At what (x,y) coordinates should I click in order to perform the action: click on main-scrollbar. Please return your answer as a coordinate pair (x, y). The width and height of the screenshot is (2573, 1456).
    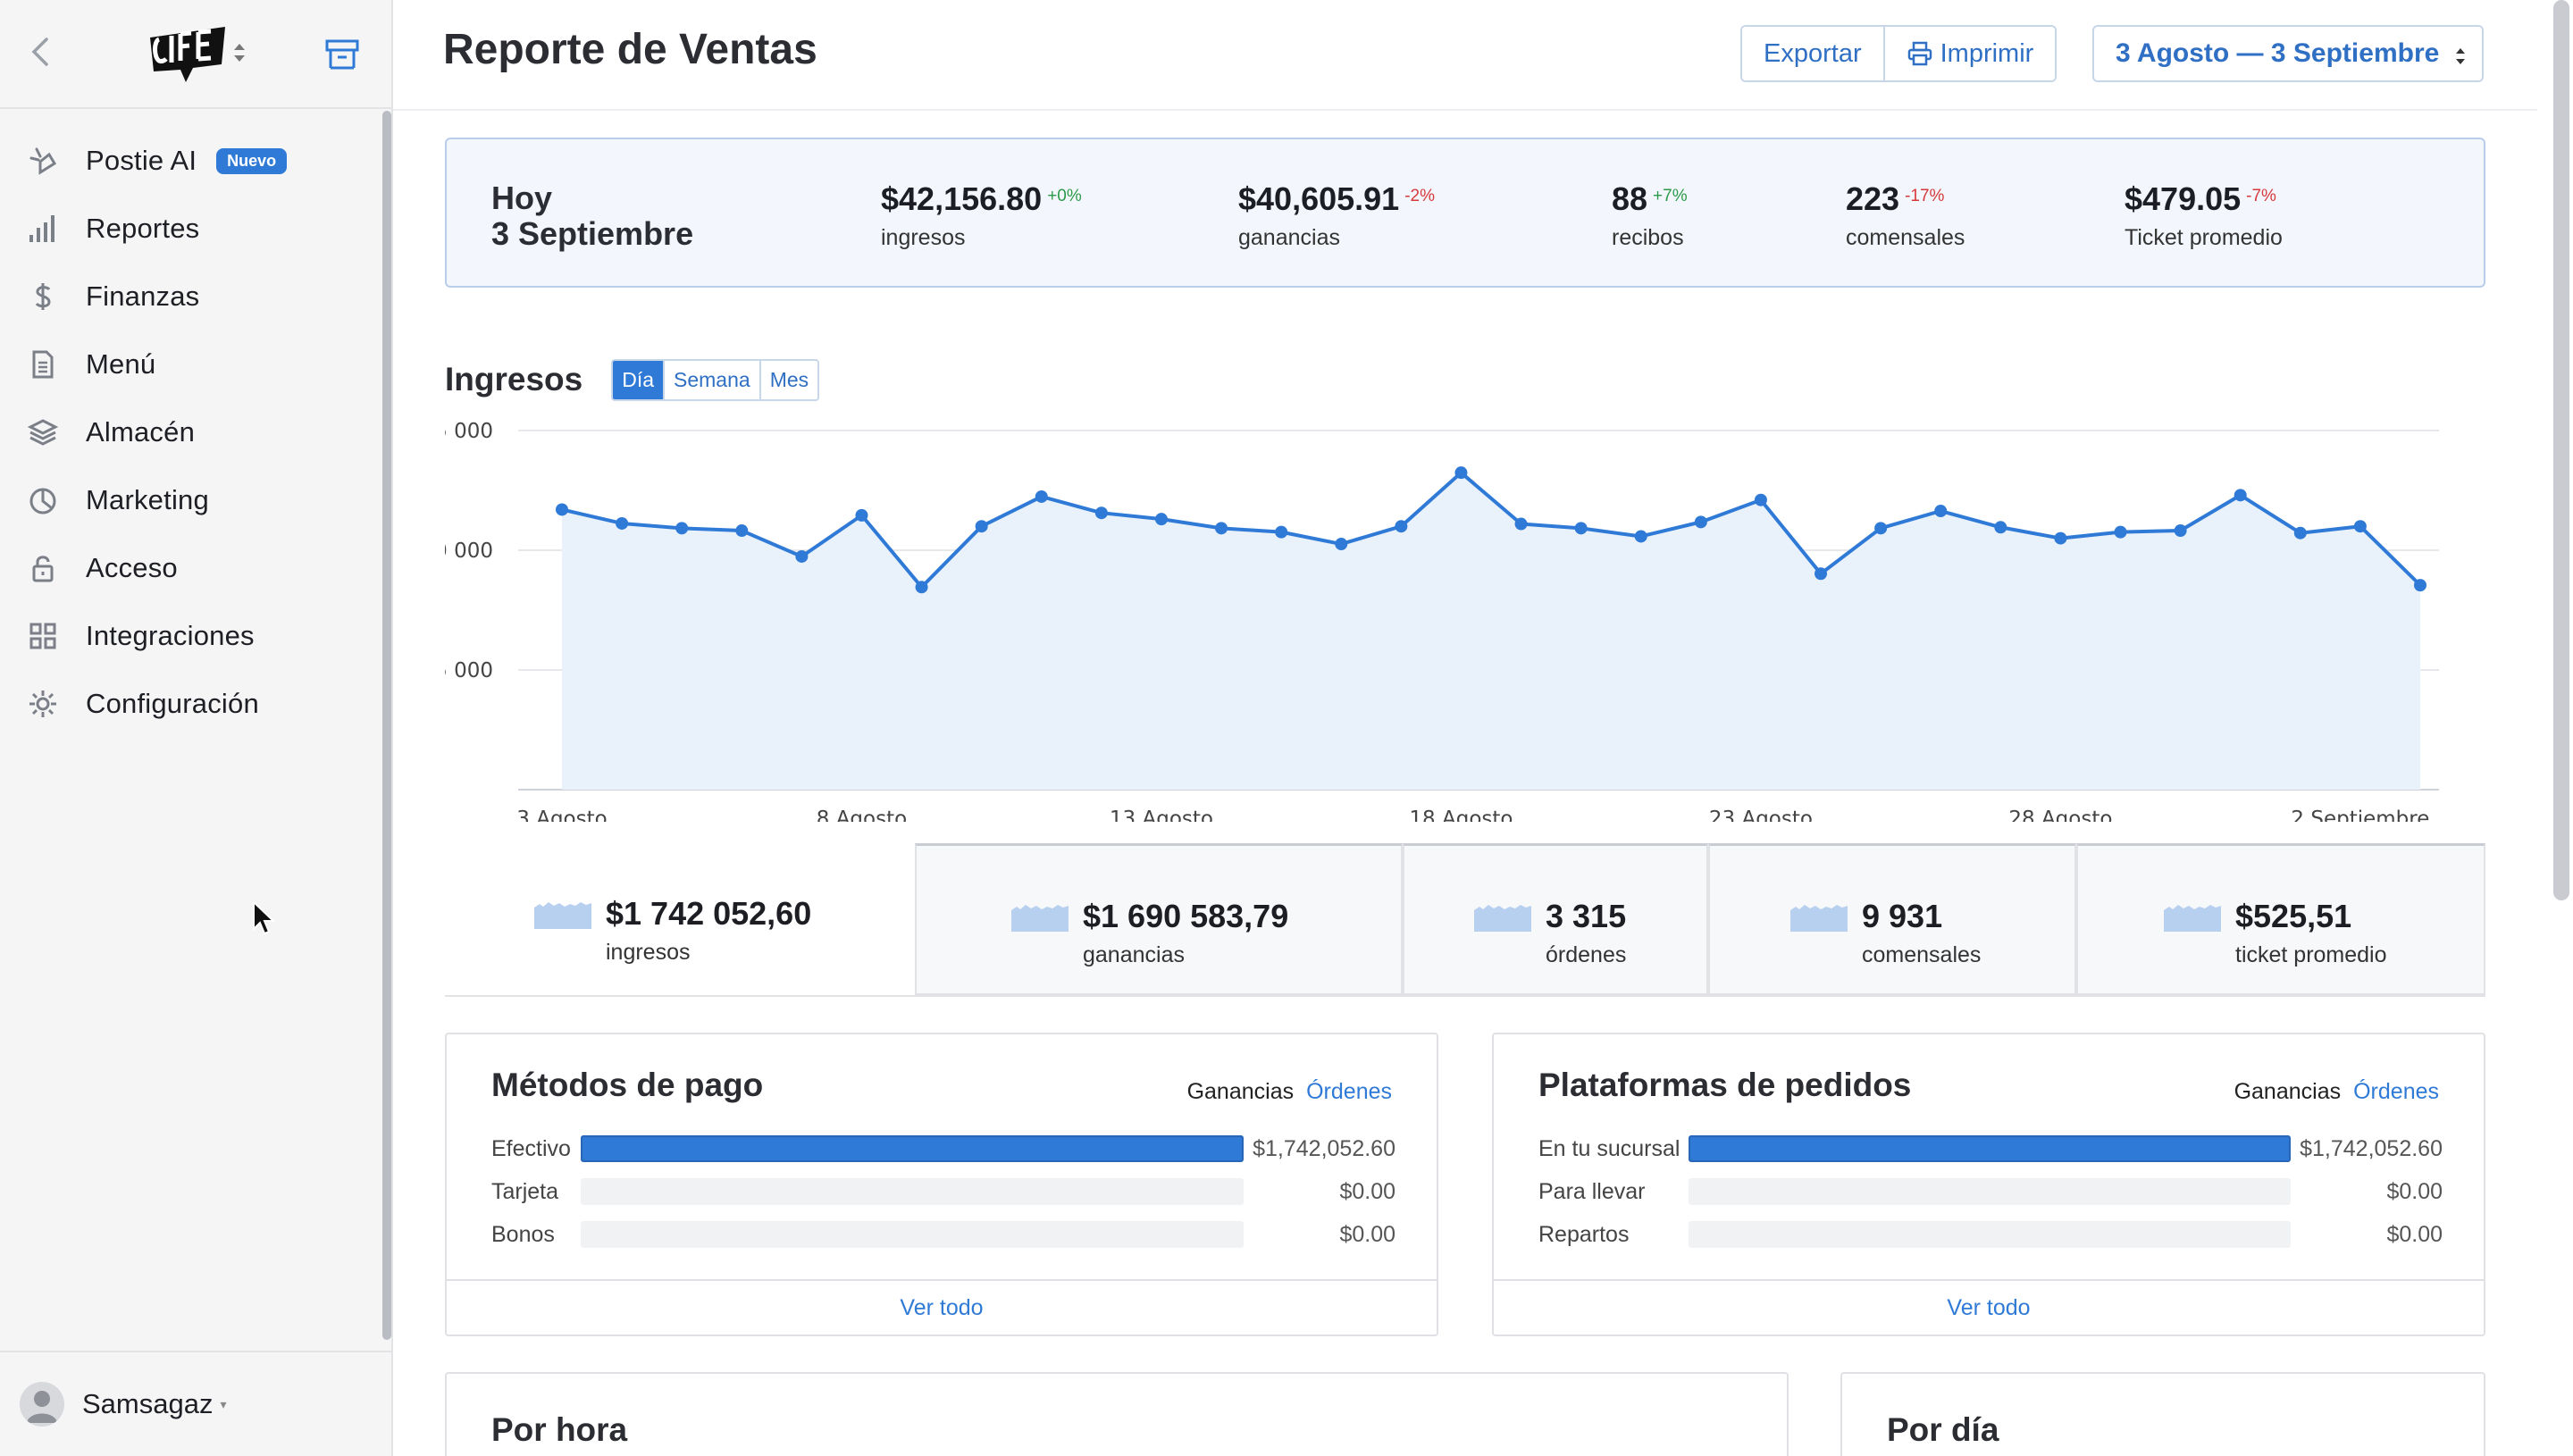
    Looking at the image, I should click on (2561, 450).